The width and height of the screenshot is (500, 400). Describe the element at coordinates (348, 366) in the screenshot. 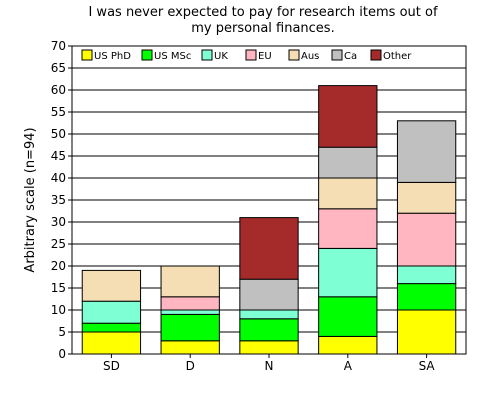

I see `x-tick-label: A` at that location.